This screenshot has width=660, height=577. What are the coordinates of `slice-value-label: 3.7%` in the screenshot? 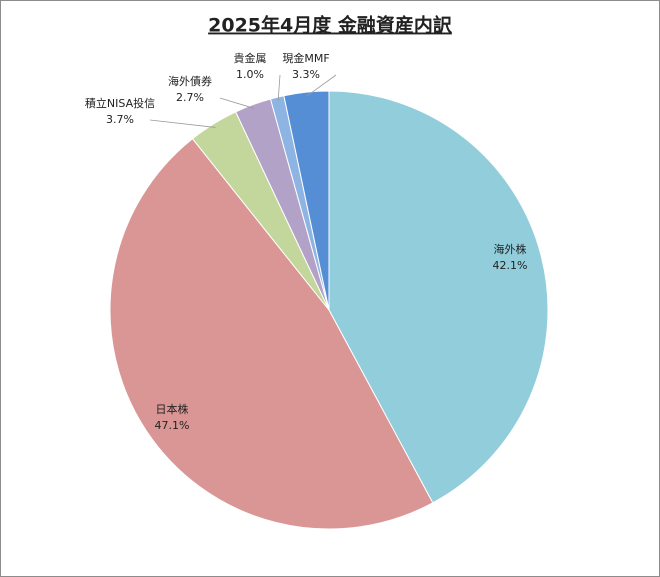 It's located at (120, 119).